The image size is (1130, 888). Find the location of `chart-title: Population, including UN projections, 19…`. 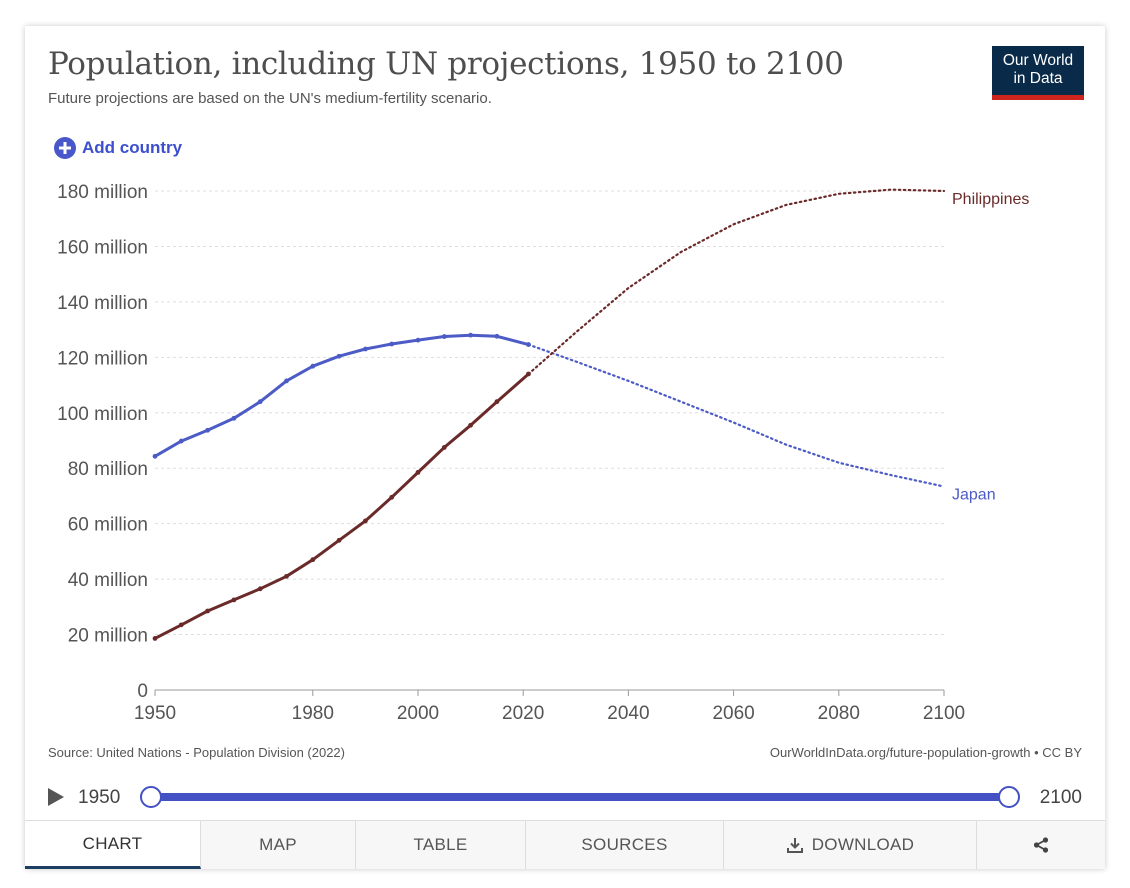

chart-title: Population, including UN projections, 19… is located at coordinates (446, 64).